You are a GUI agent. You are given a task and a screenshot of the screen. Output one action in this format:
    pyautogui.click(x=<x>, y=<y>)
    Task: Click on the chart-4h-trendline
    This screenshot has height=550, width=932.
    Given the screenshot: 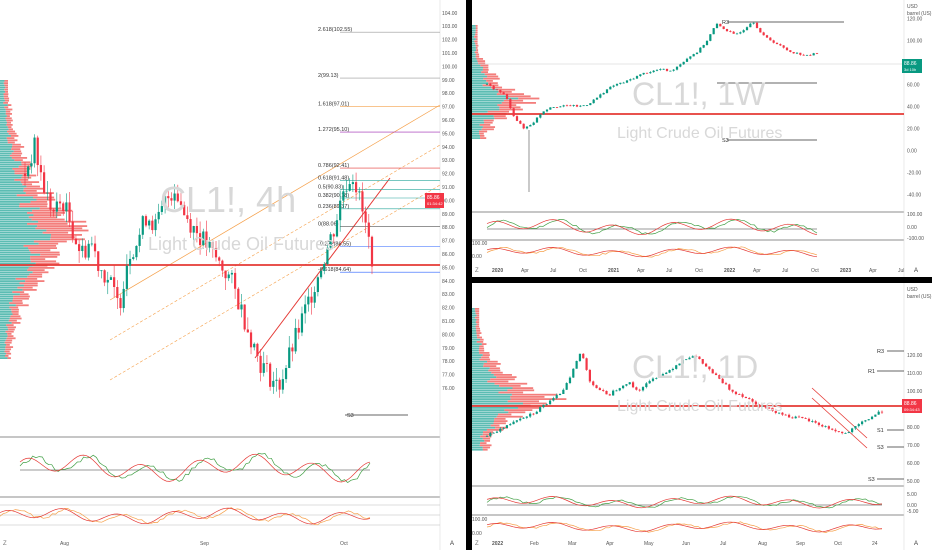 What is the action you would take?
    pyautogui.click(x=322, y=268)
    